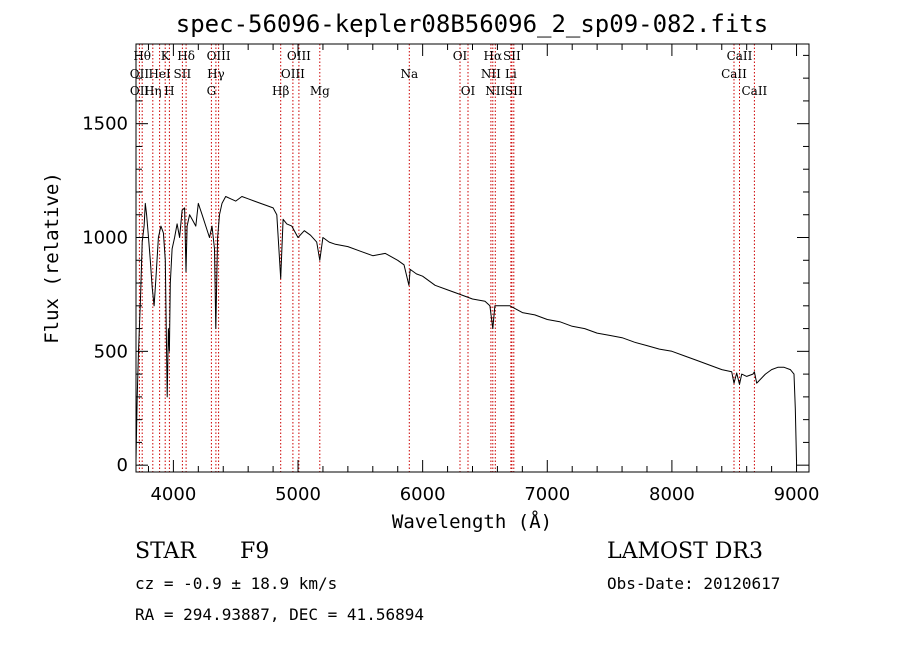  I want to click on line-label-22: Hβ, so click(280, 91).